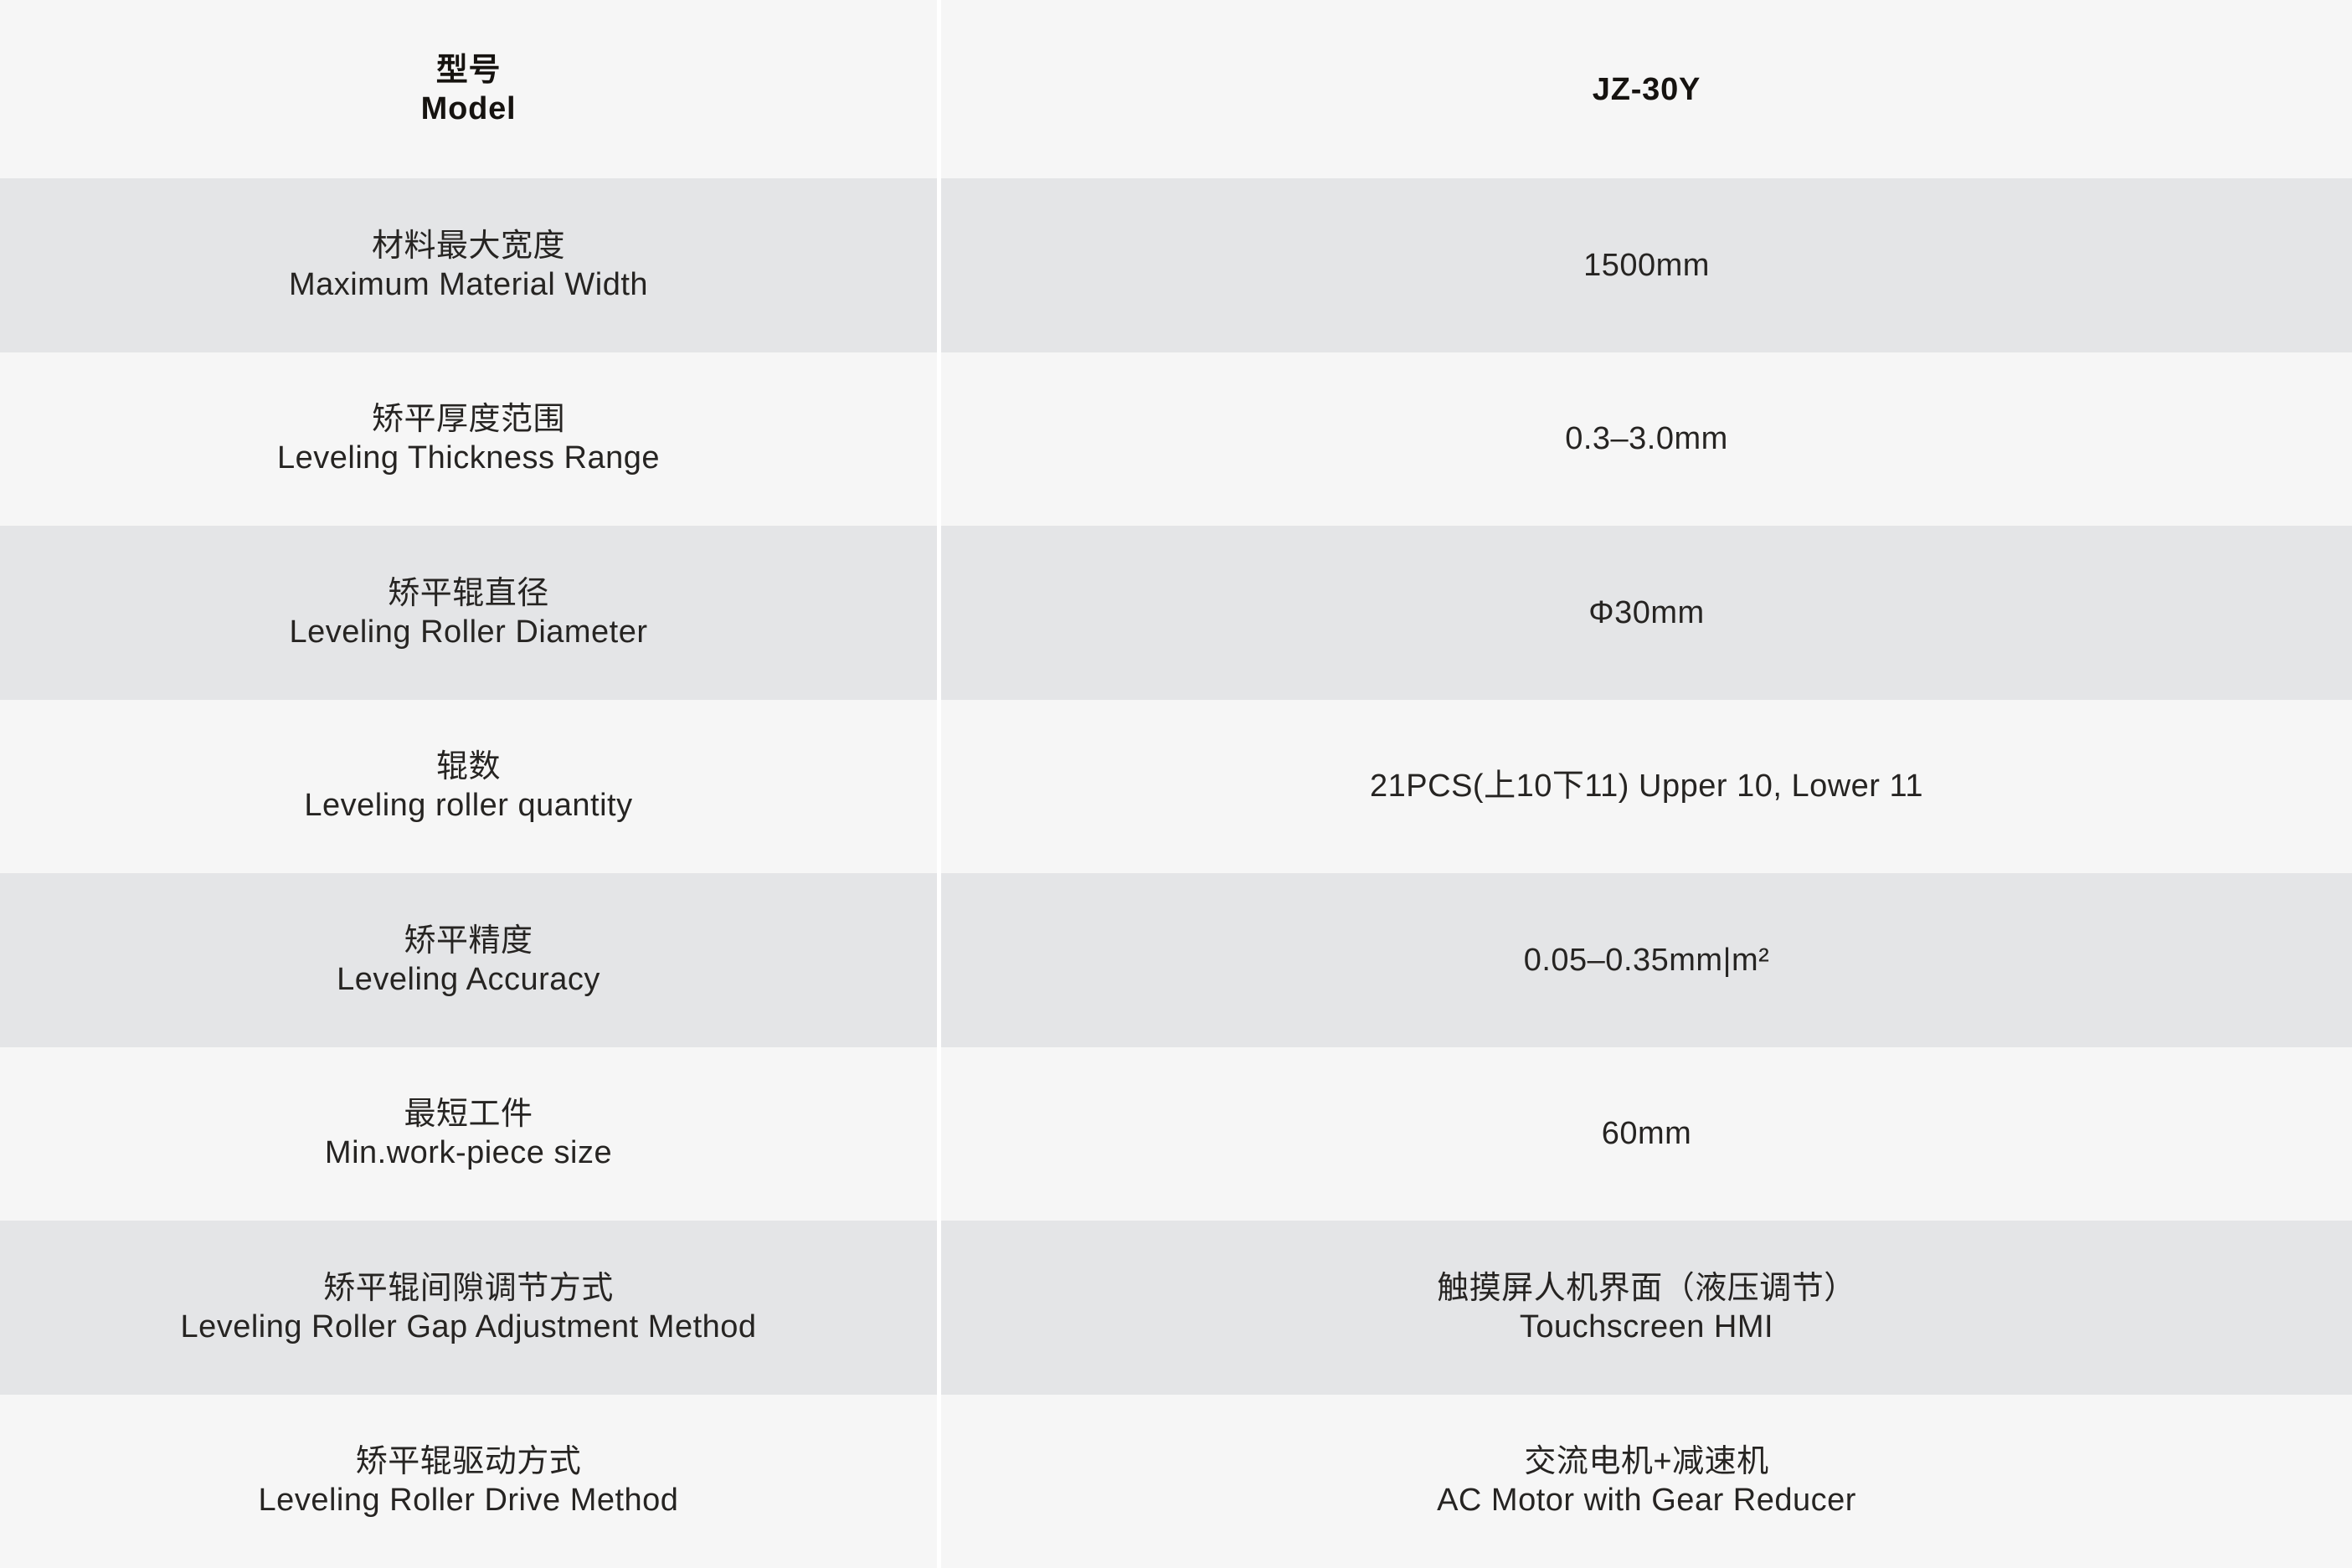 This screenshot has width=2352, height=1568. What do you see at coordinates (468, 806) in the screenshot?
I see `leveling-roller-quantity-label-en: Leveling roller quantity` at bounding box center [468, 806].